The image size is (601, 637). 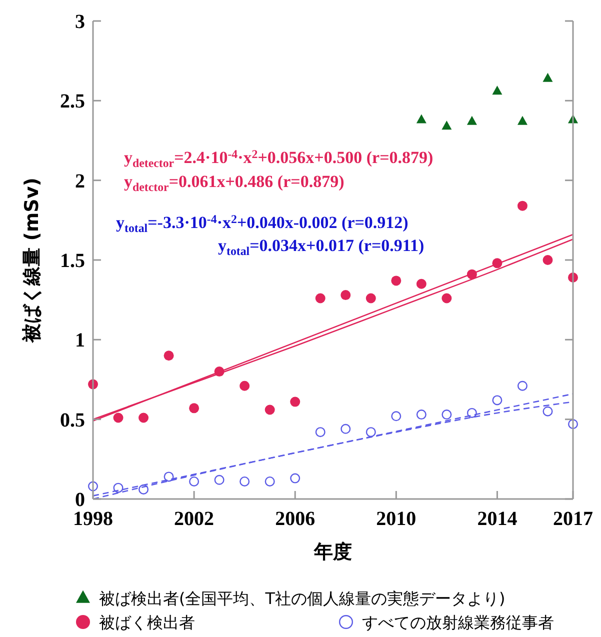 What do you see at coordinates (295, 519) in the screenshot?
I see `x-tick-label: 2006` at bounding box center [295, 519].